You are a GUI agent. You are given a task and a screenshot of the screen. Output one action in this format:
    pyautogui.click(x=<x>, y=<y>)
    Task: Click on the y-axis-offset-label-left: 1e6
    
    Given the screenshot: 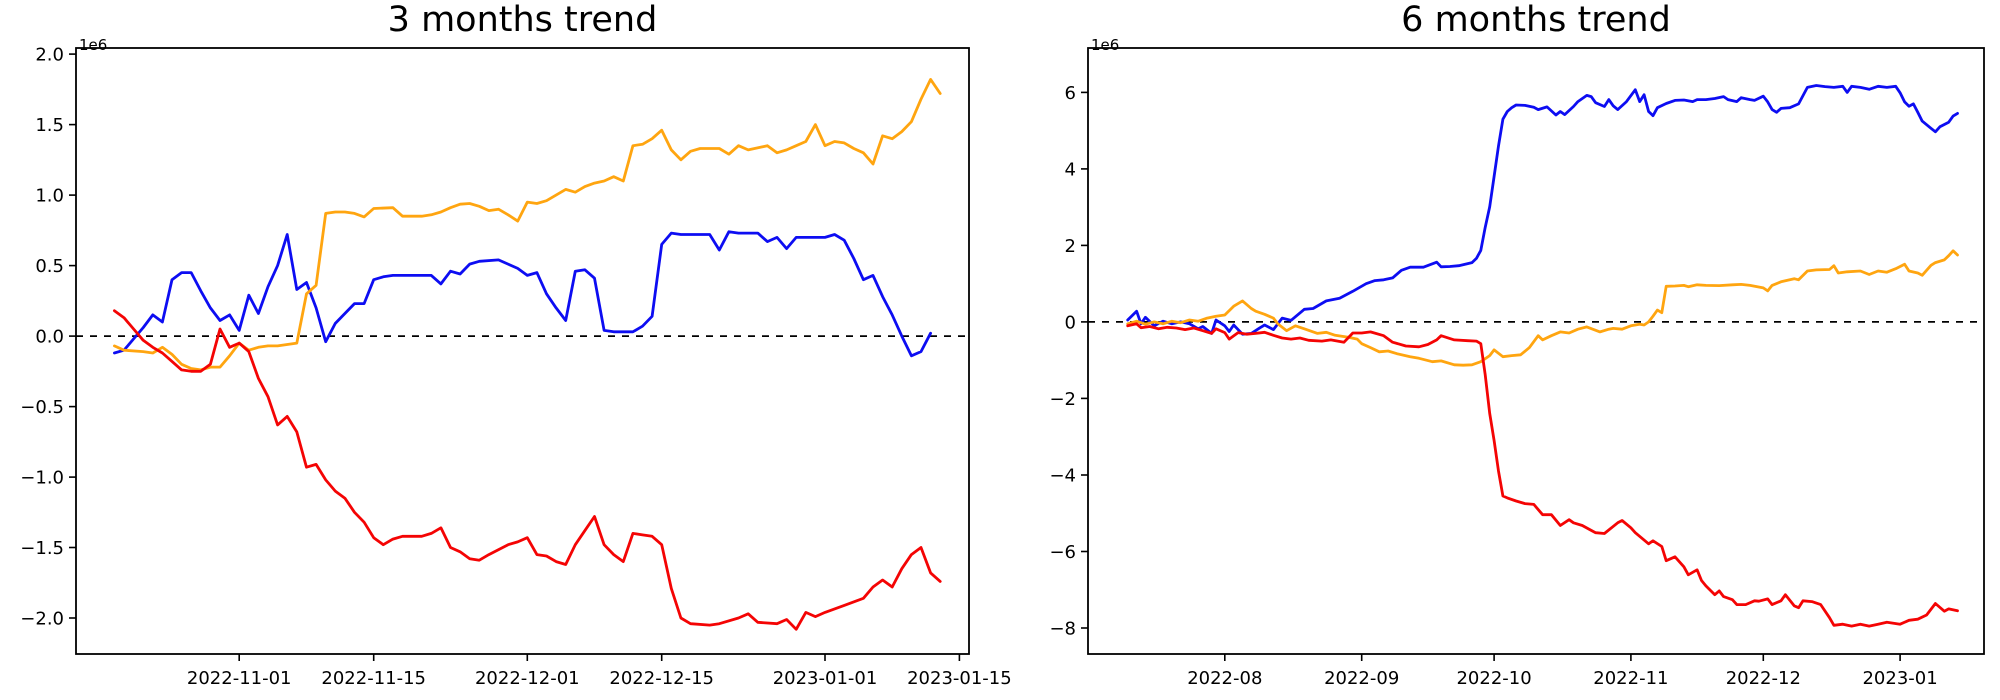 What is the action you would take?
    pyautogui.click(x=93, y=45)
    